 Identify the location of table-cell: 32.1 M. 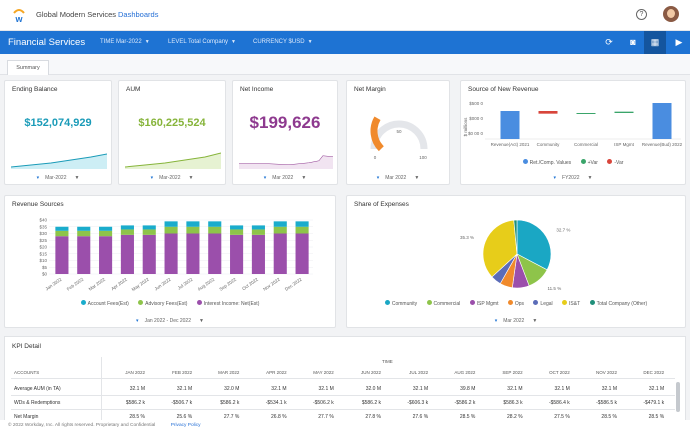
(184, 389).